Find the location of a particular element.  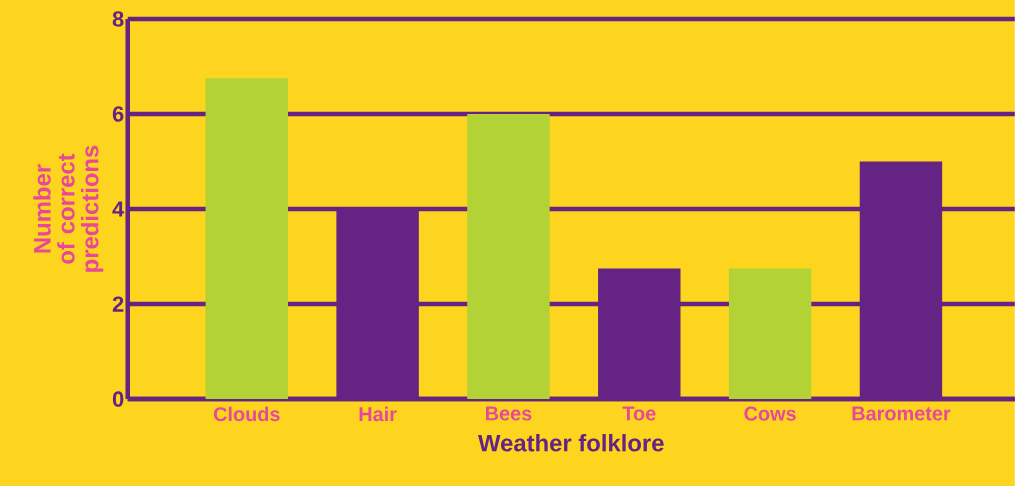

y-tick-label: 6 is located at coordinates (118, 114).